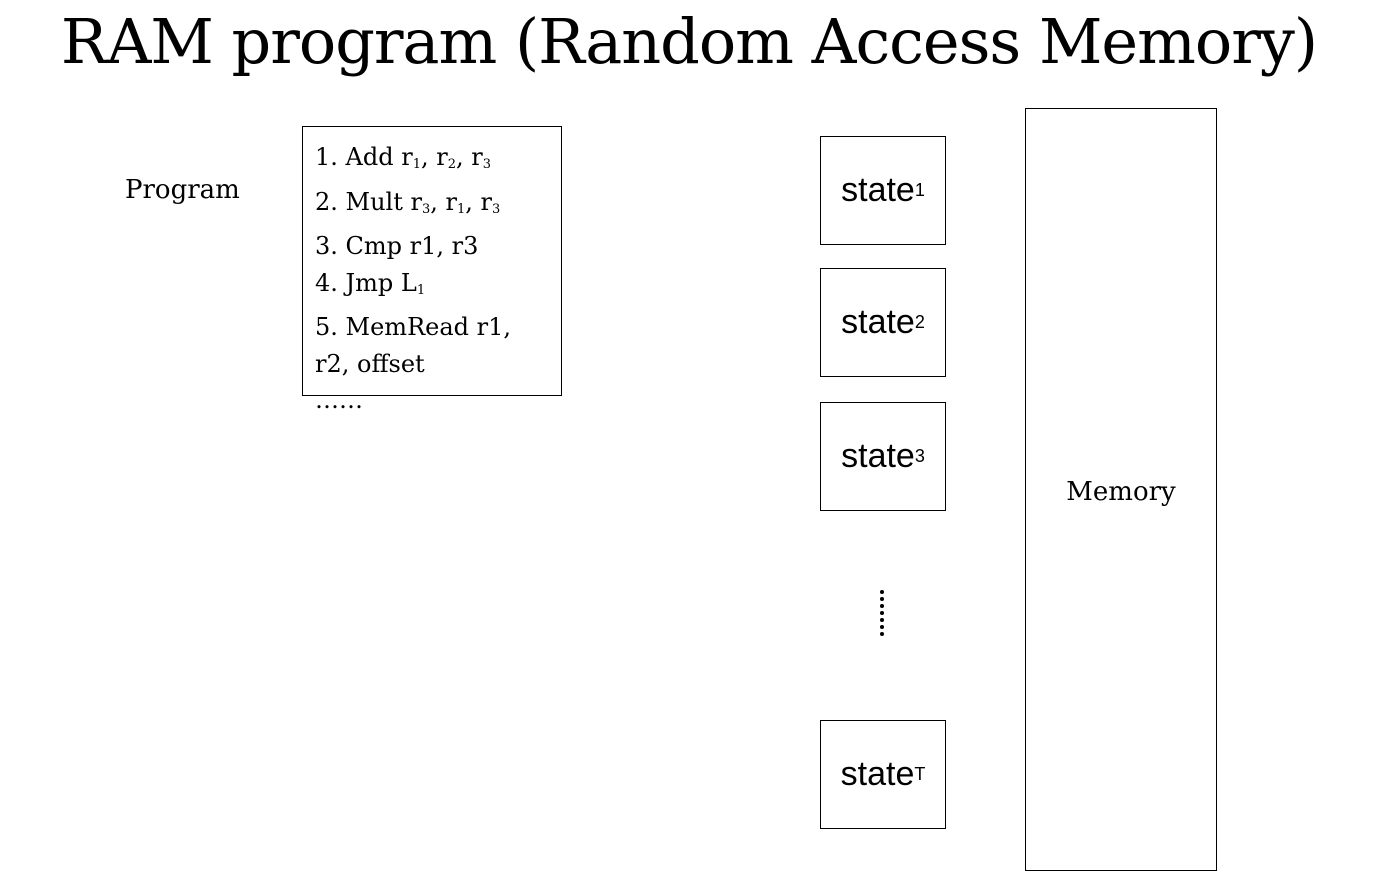 The image size is (1378, 877). Describe the element at coordinates (403, 157) in the screenshot. I see `program-line-1: 1. Add r1, r2, r3` at that location.